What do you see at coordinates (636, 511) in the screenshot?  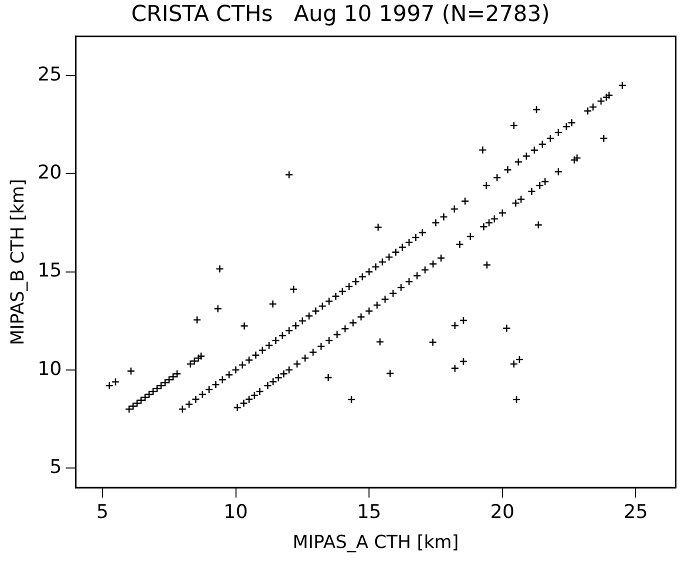 I see `x-tick-label: 25` at bounding box center [636, 511].